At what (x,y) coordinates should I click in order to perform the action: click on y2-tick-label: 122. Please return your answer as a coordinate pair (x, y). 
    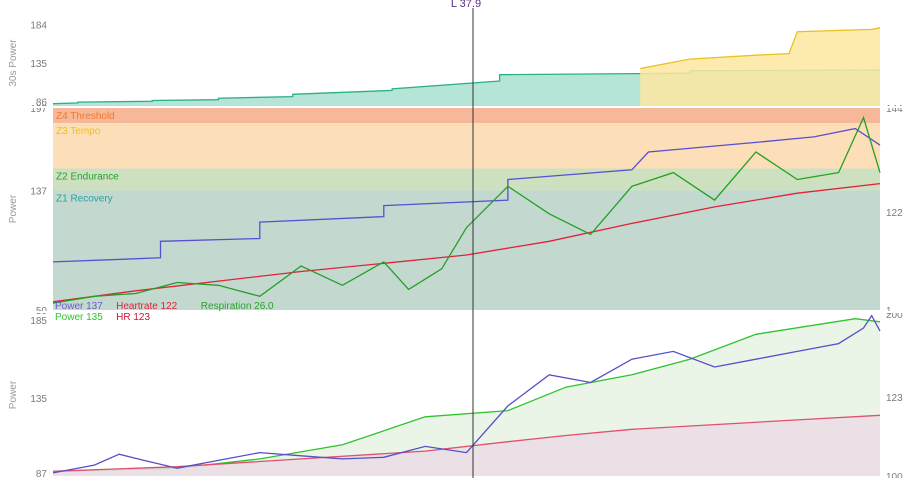
    Looking at the image, I should click on (894, 213).